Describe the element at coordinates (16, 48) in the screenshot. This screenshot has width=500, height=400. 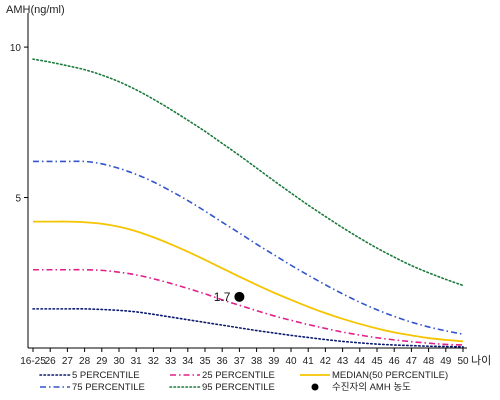
I see `y-tick-label: 10` at that location.